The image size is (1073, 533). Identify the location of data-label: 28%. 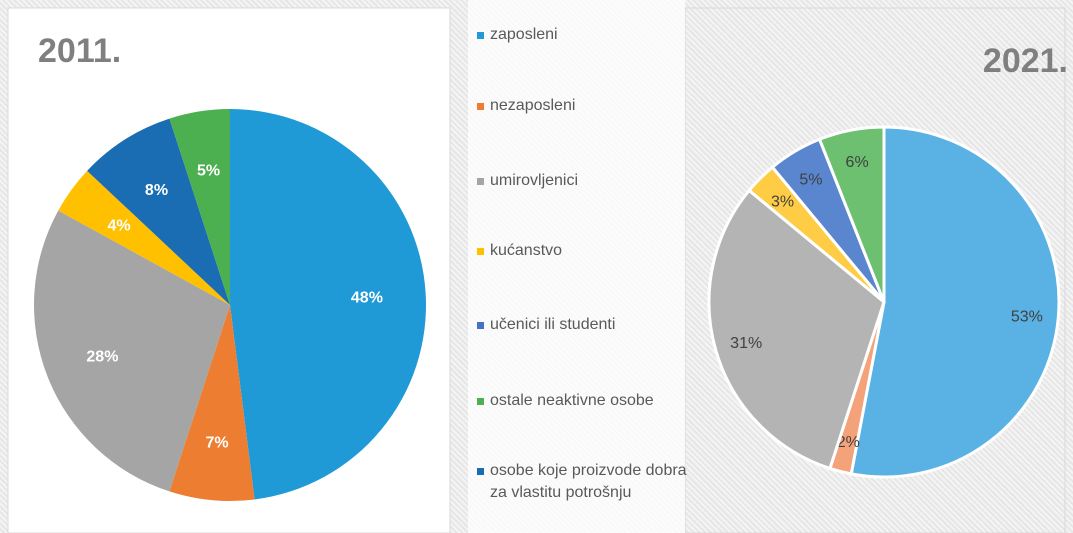
(102, 357).